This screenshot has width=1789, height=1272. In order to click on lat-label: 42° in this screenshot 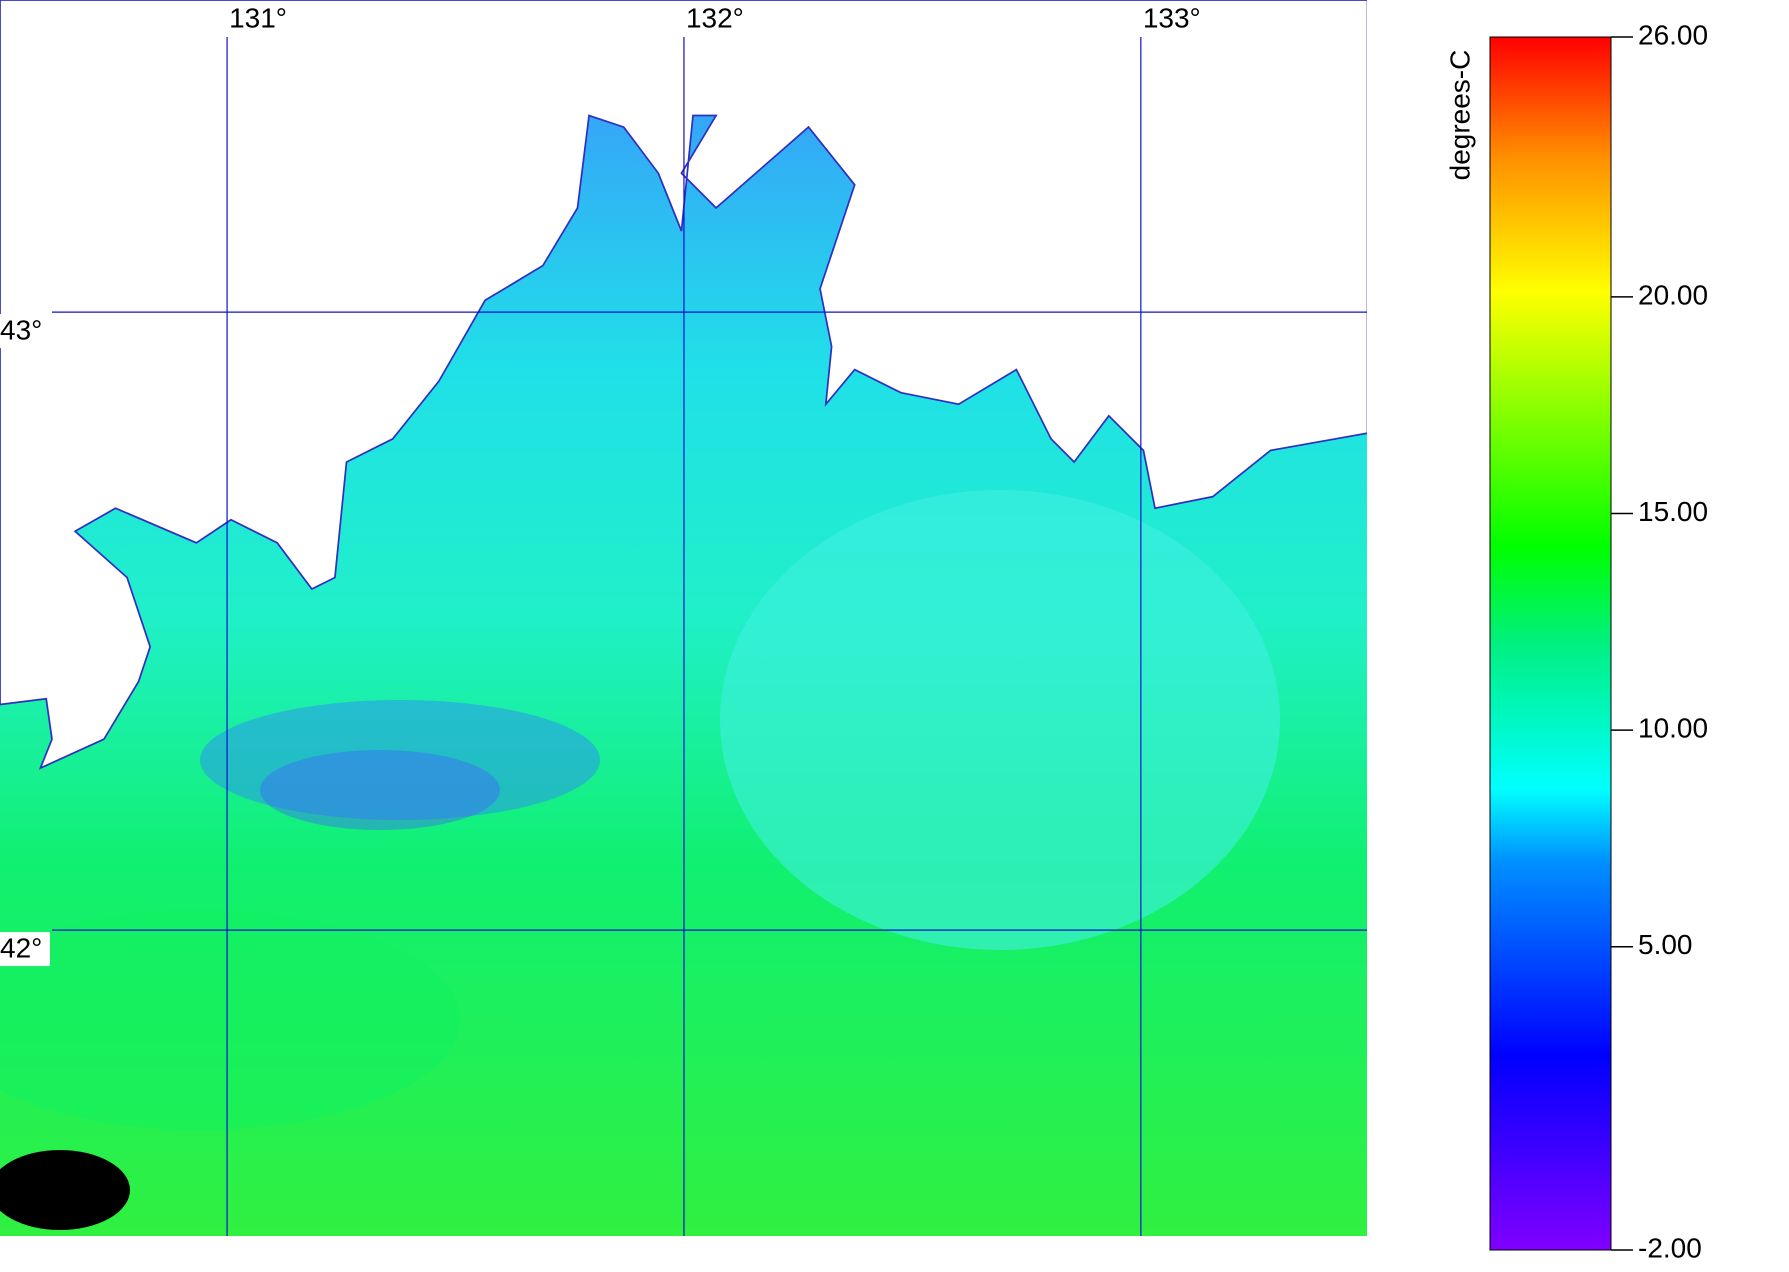, I will do `click(21, 947)`.